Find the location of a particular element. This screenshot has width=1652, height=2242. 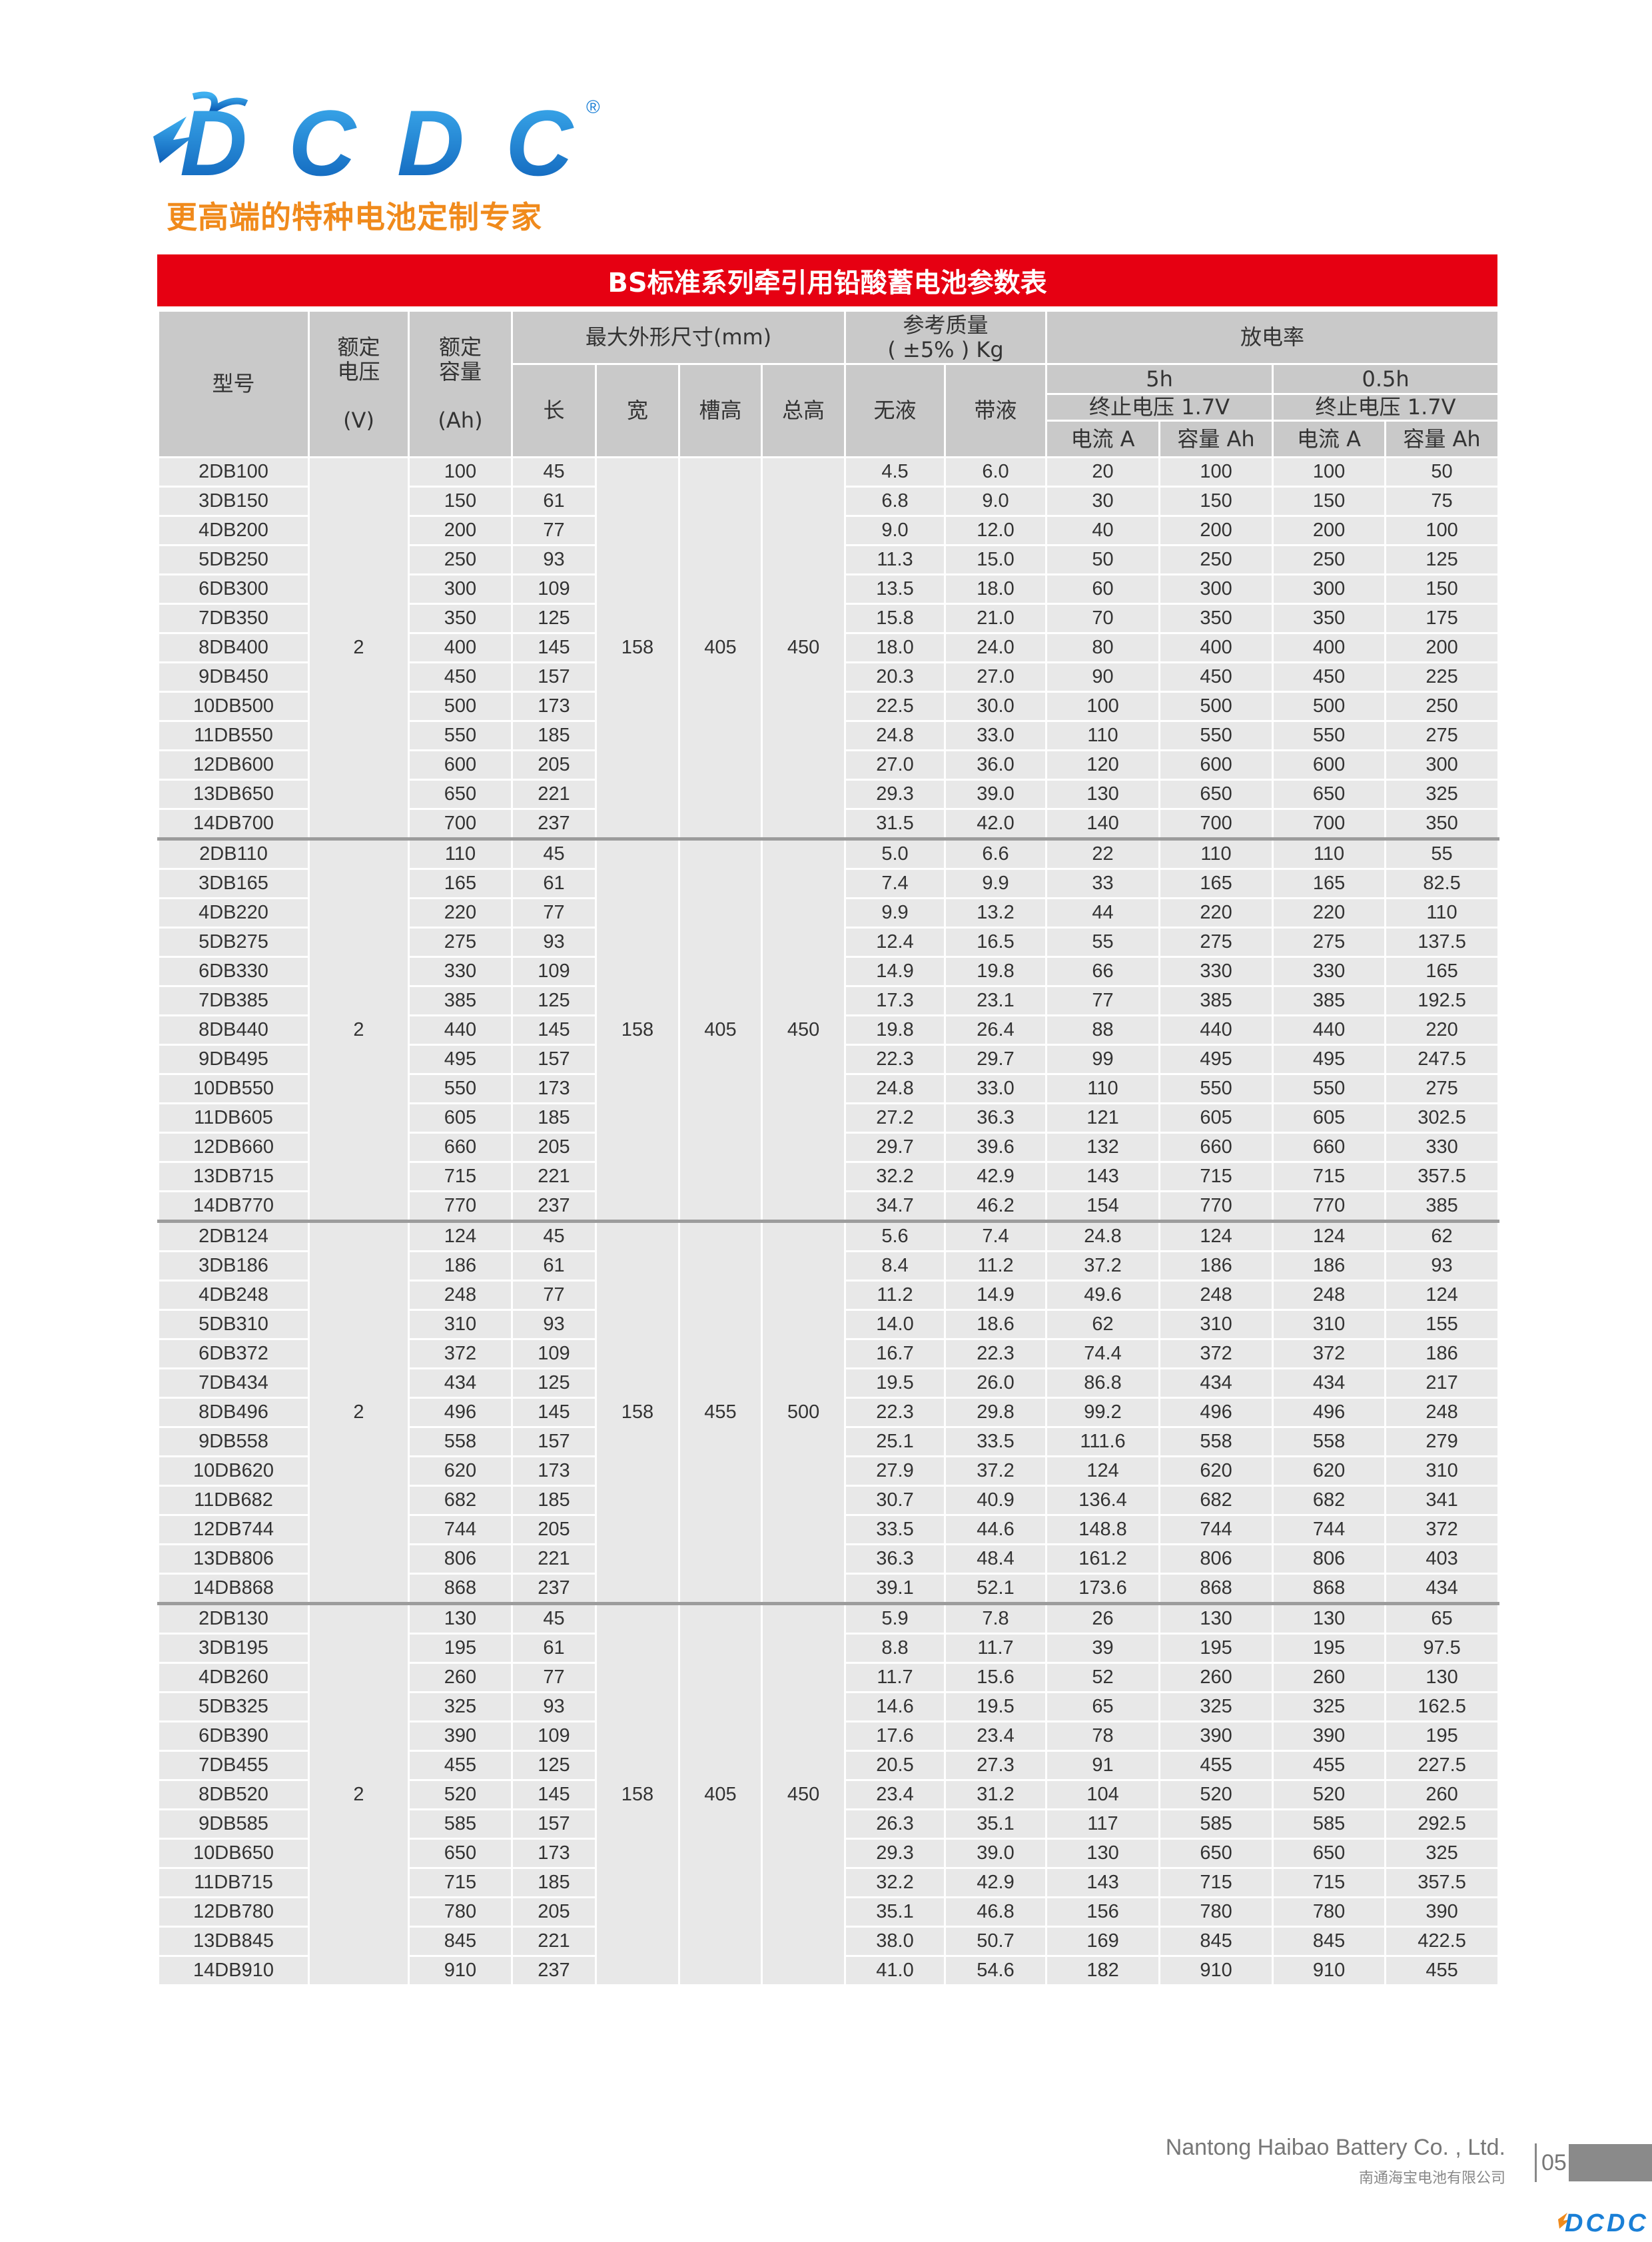

cell-capacity-5h: 715 is located at coordinates (1216, 1882).